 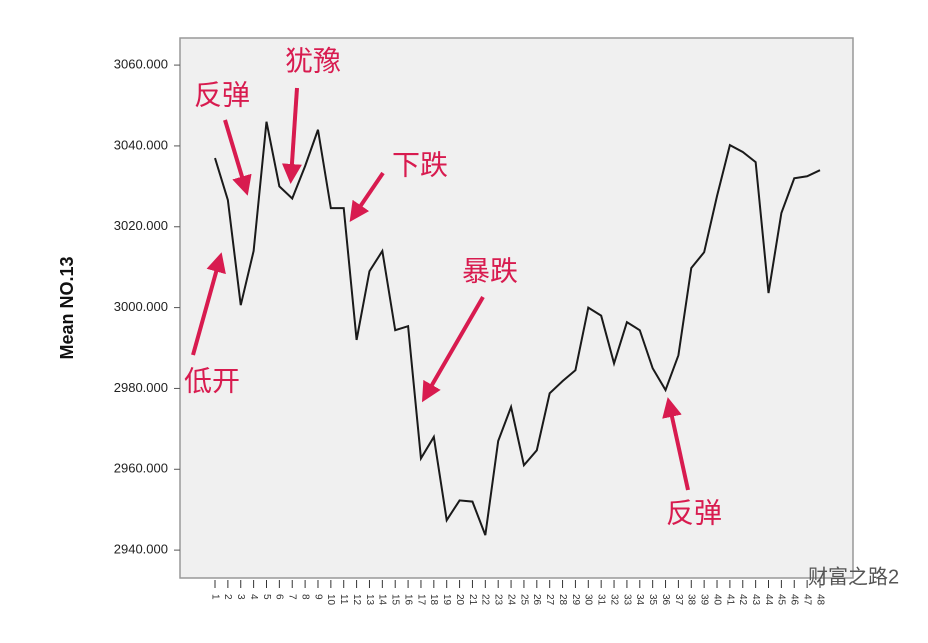 I want to click on x-tick-label: 37, so click(x=678, y=600).